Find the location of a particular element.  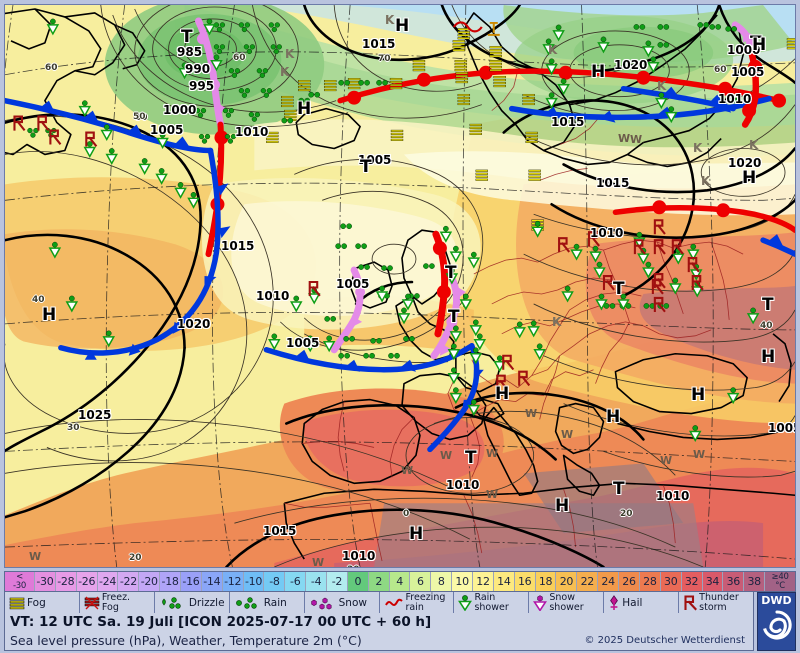

legend-item-label: Snow shower is located at coordinates (566, 602).